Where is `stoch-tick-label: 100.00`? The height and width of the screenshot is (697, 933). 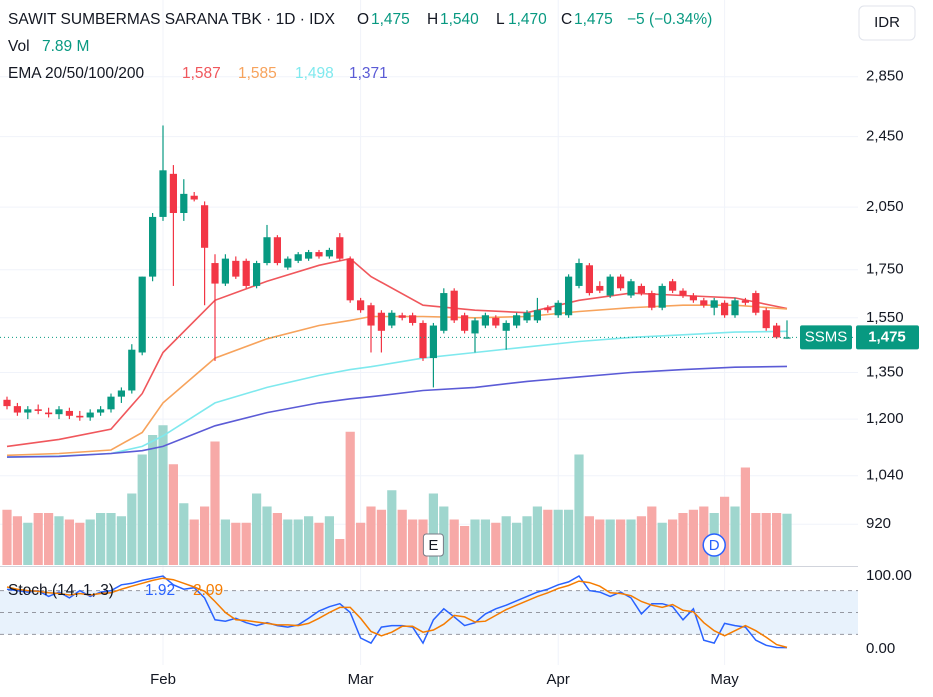 stoch-tick-label: 100.00 is located at coordinates (889, 575).